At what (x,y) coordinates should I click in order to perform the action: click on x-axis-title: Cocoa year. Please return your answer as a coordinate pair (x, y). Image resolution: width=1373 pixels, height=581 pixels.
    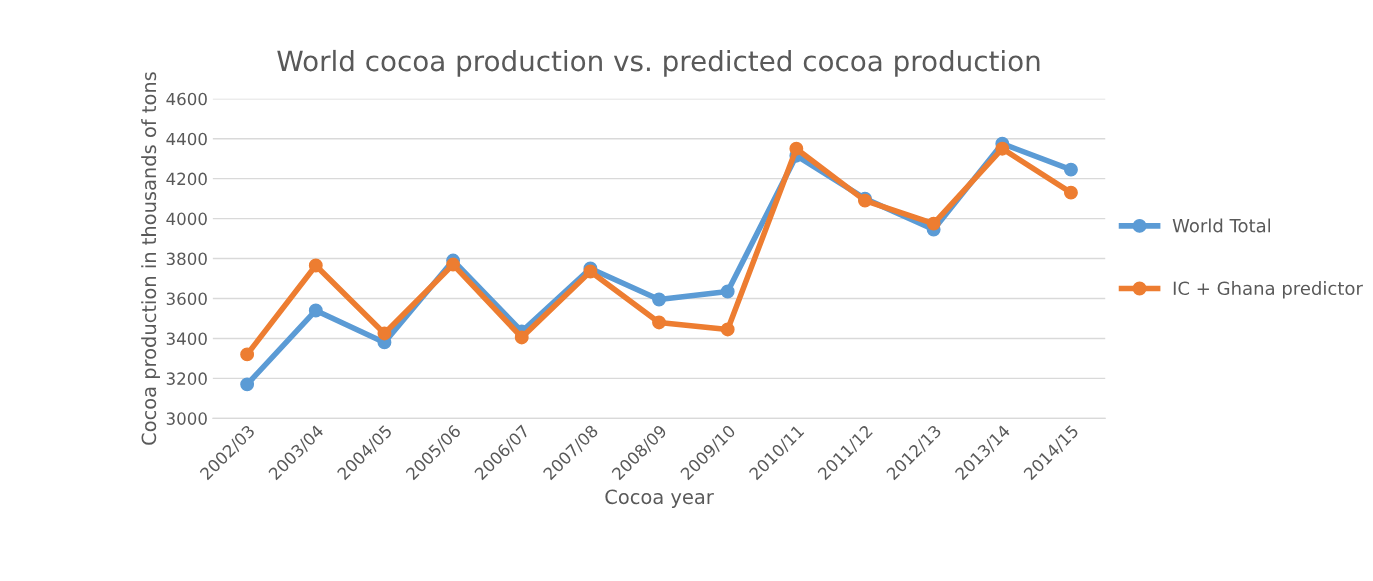
    Looking at the image, I should click on (659, 498).